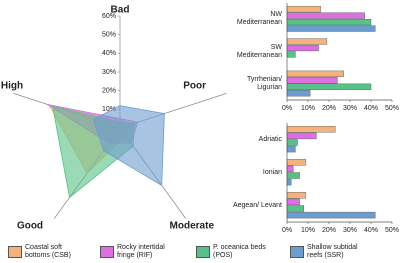 The image size is (400, 263). Describe the element at coordinates (120, 10) in the screenshot. I see `radar-axis-label: Bad` at that location.